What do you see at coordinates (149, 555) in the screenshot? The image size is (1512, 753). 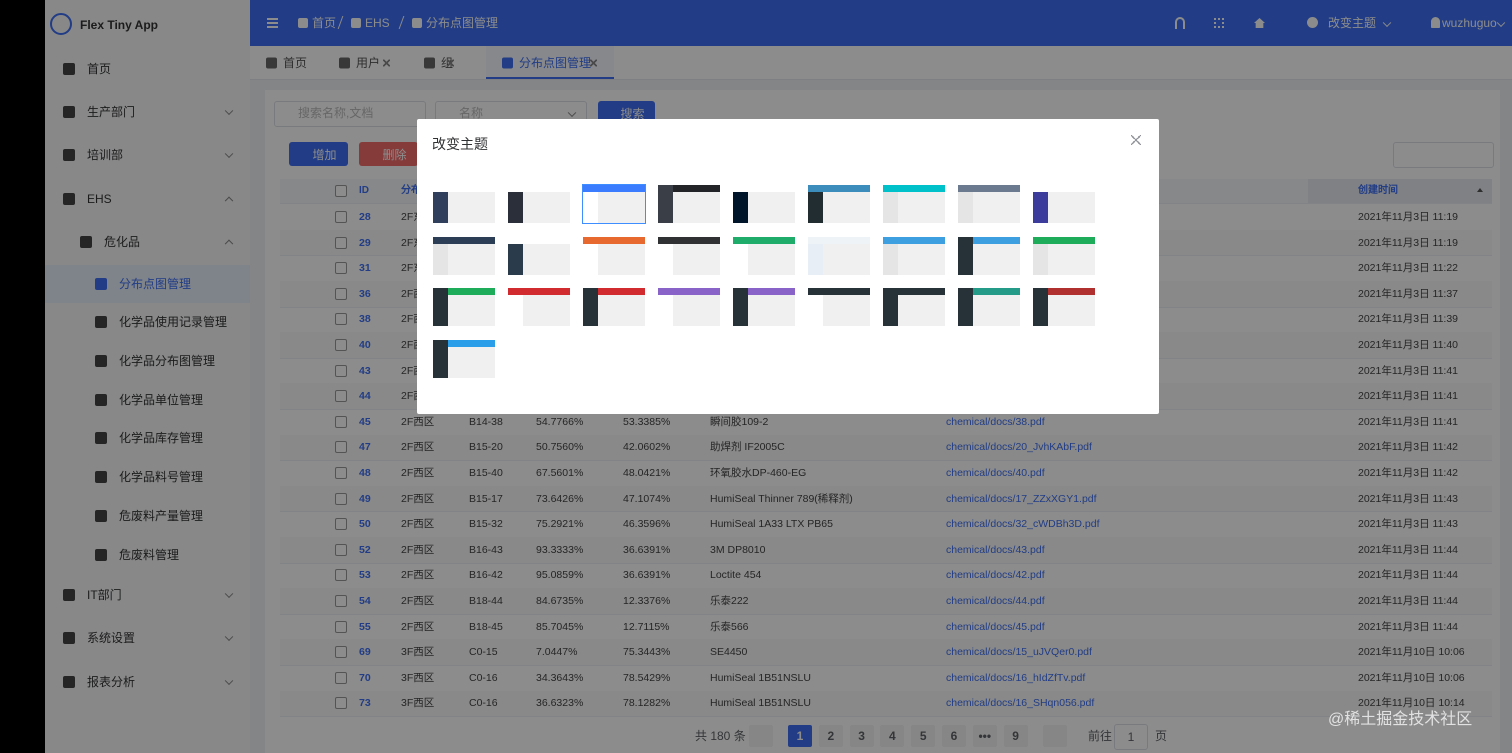 I see `menu-item: 危废料管理` at bounding box center [149, 555].